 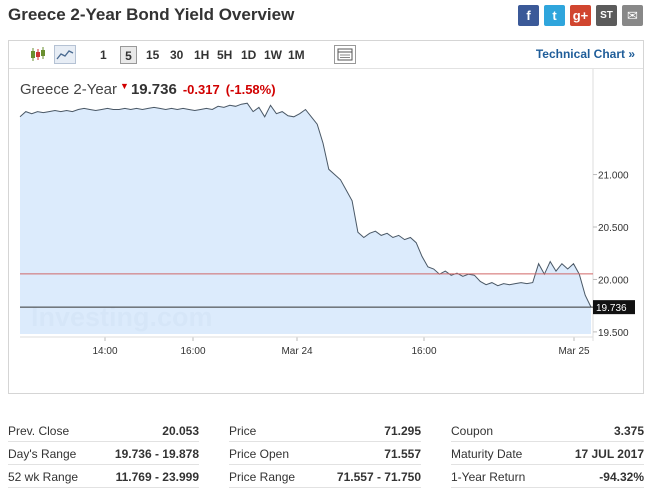 What do you see at coordinates (585, 54) in the screenshot?
I see `technical-chart-link: Technical Chart »` at bounding box center [585, 54].